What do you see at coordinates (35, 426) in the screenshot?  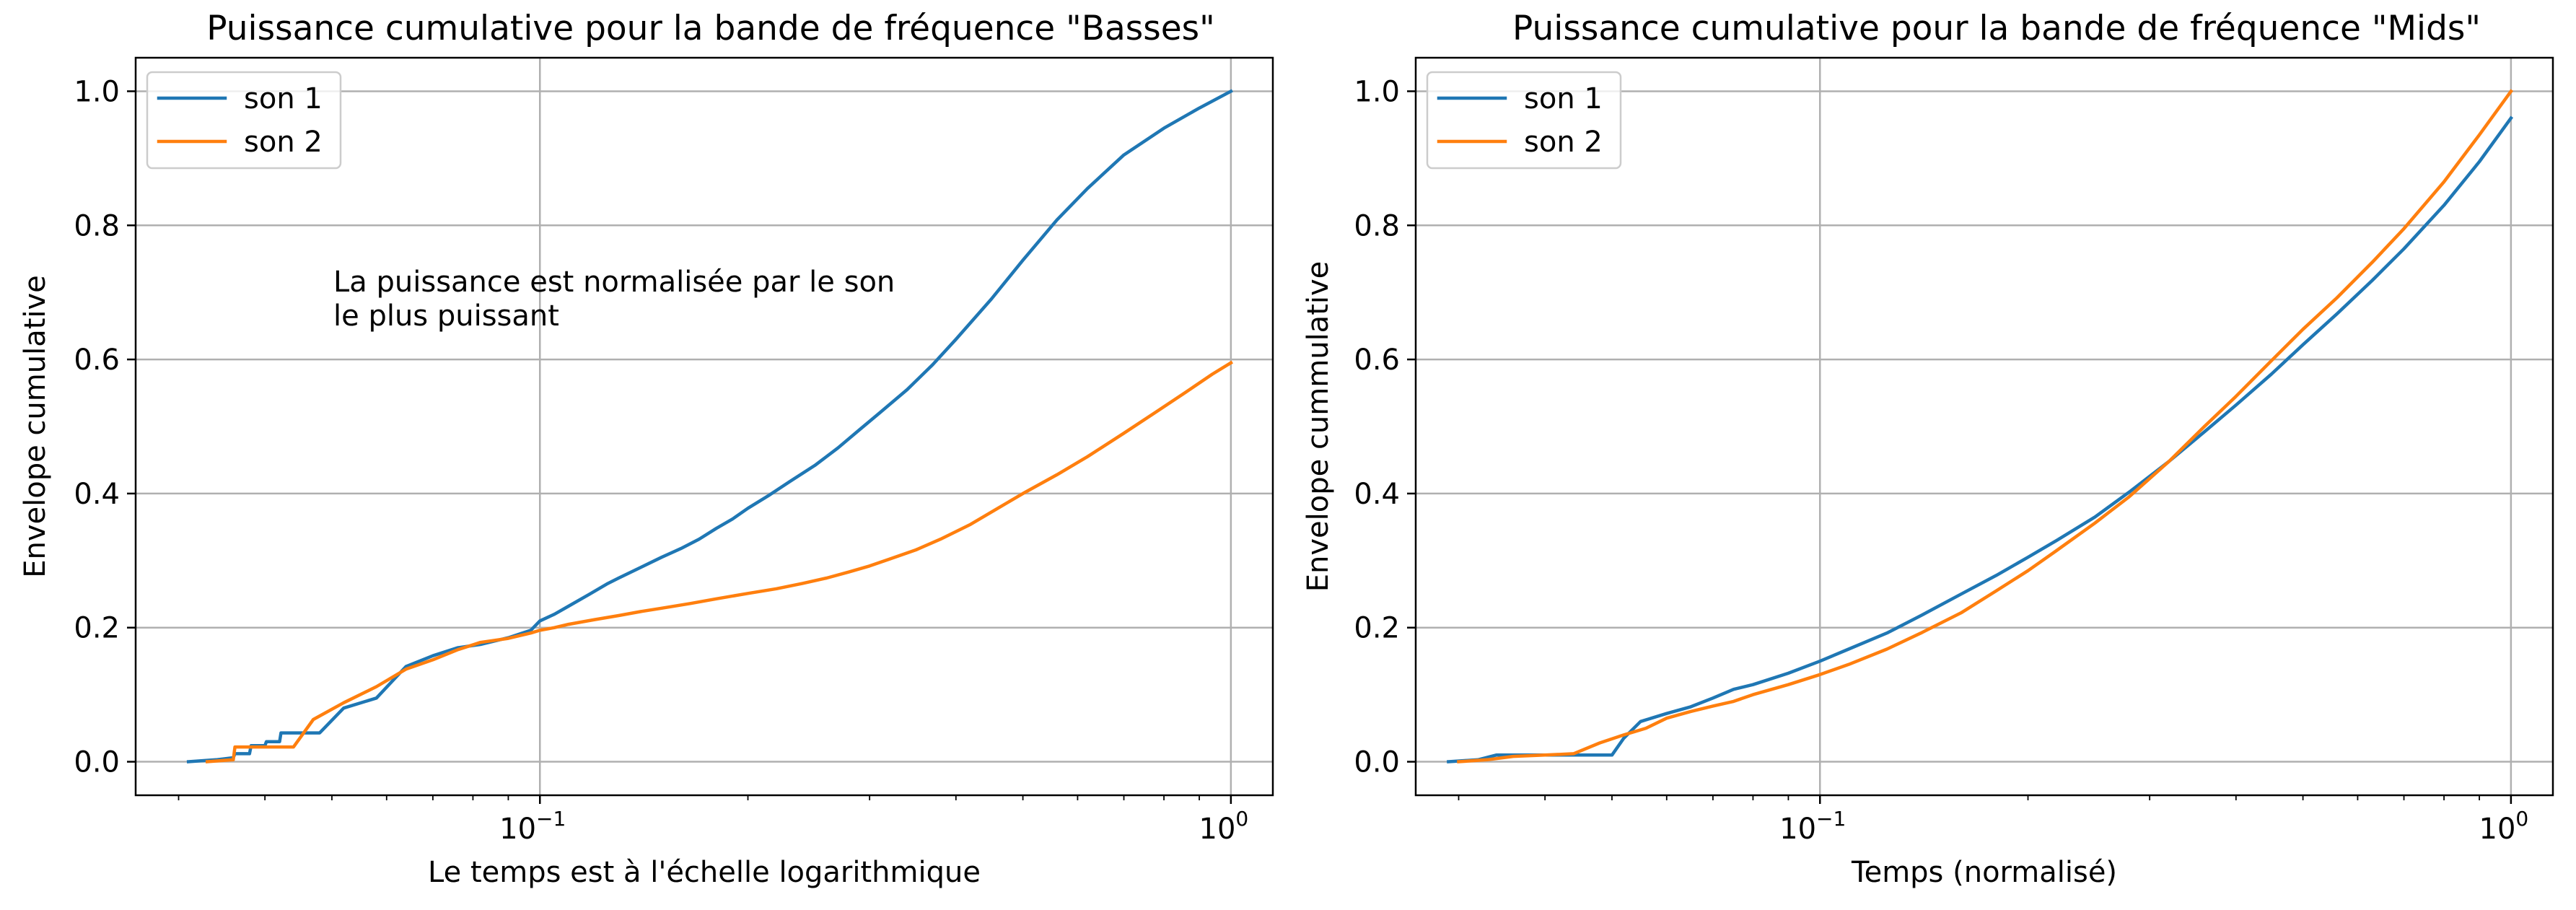 I see `y-axis-label: Envelope cumulative` at bounding box center [35, 426].